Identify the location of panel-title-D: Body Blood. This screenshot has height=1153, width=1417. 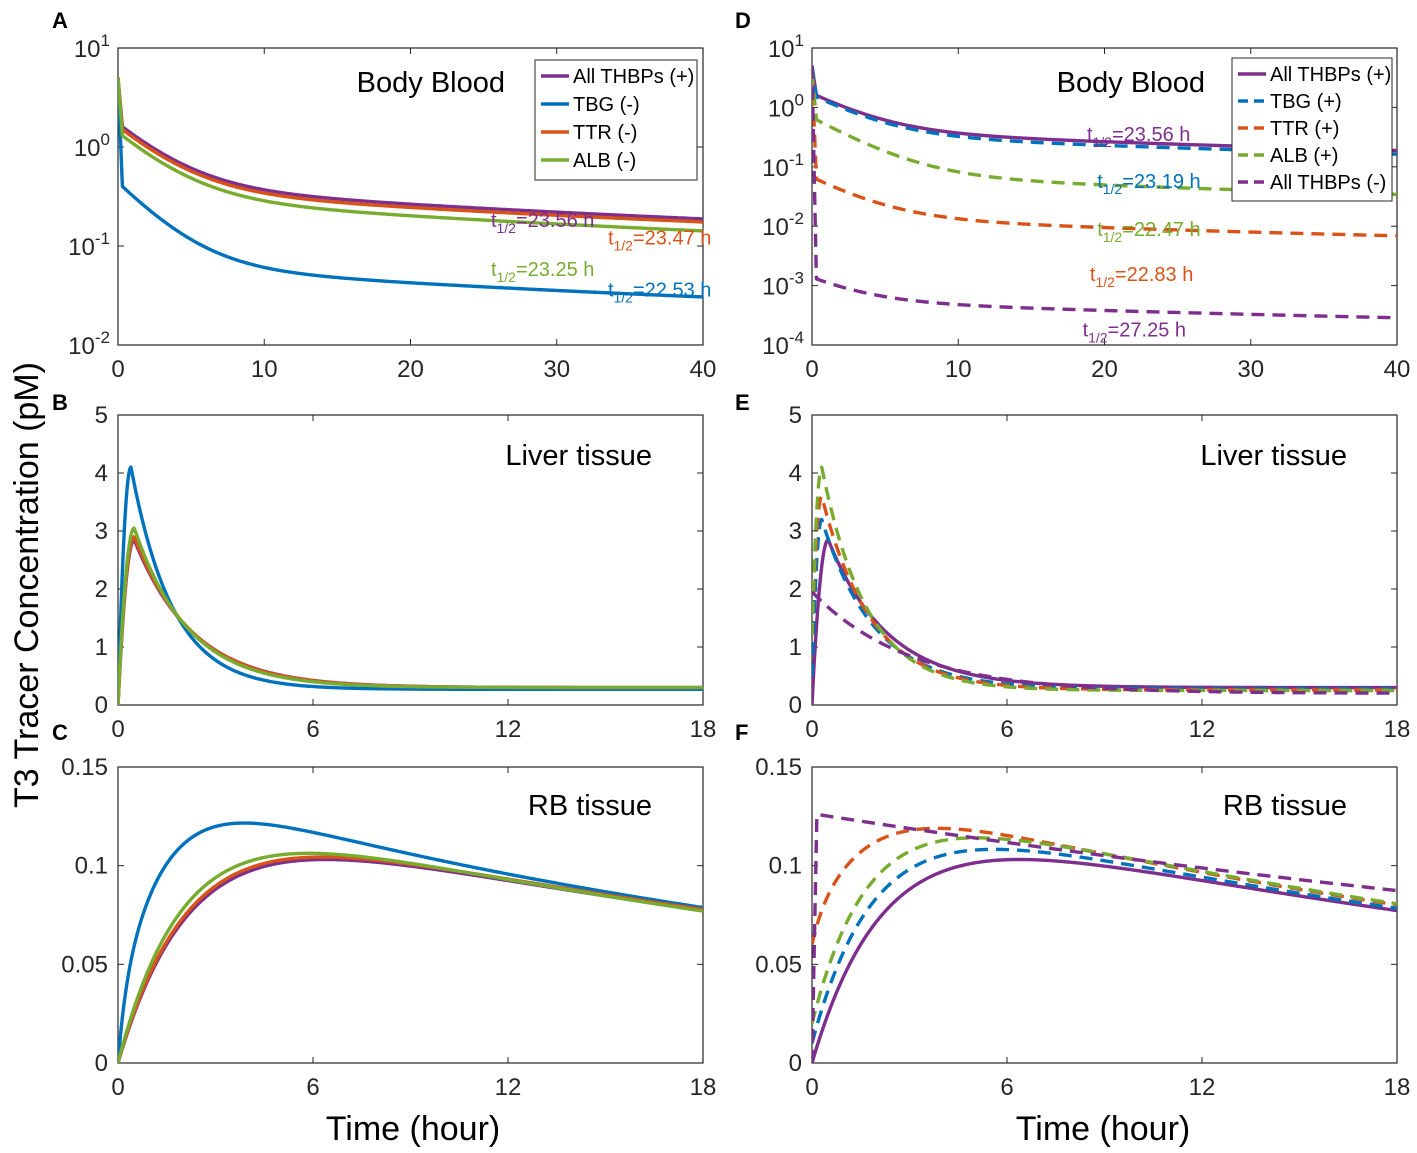
(1131, 83).